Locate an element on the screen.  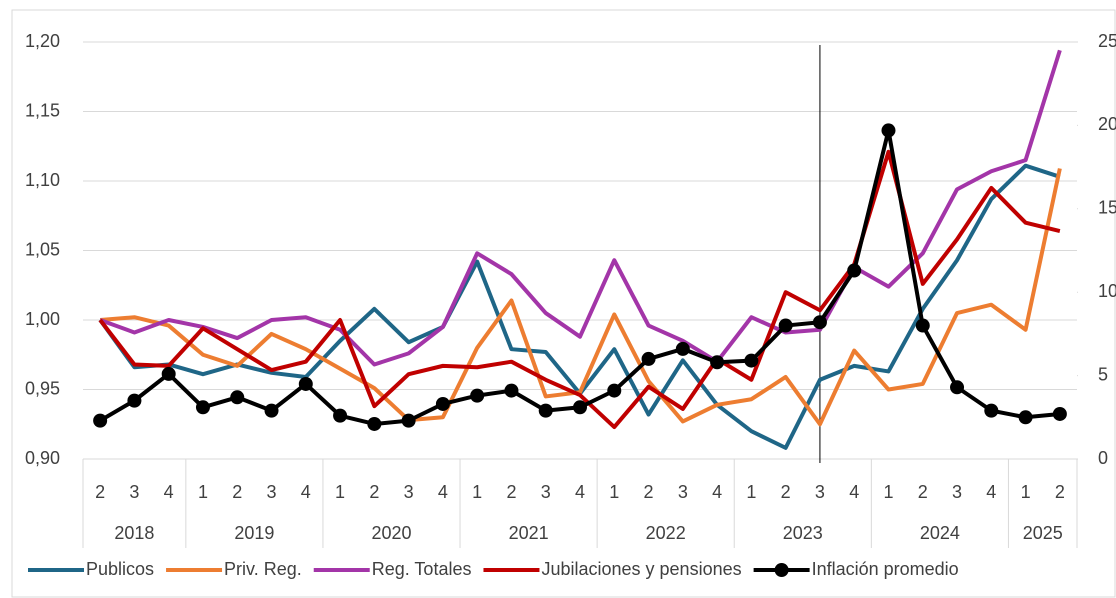
y-tick-label: 0,95 is located at coordinates (42, 388).